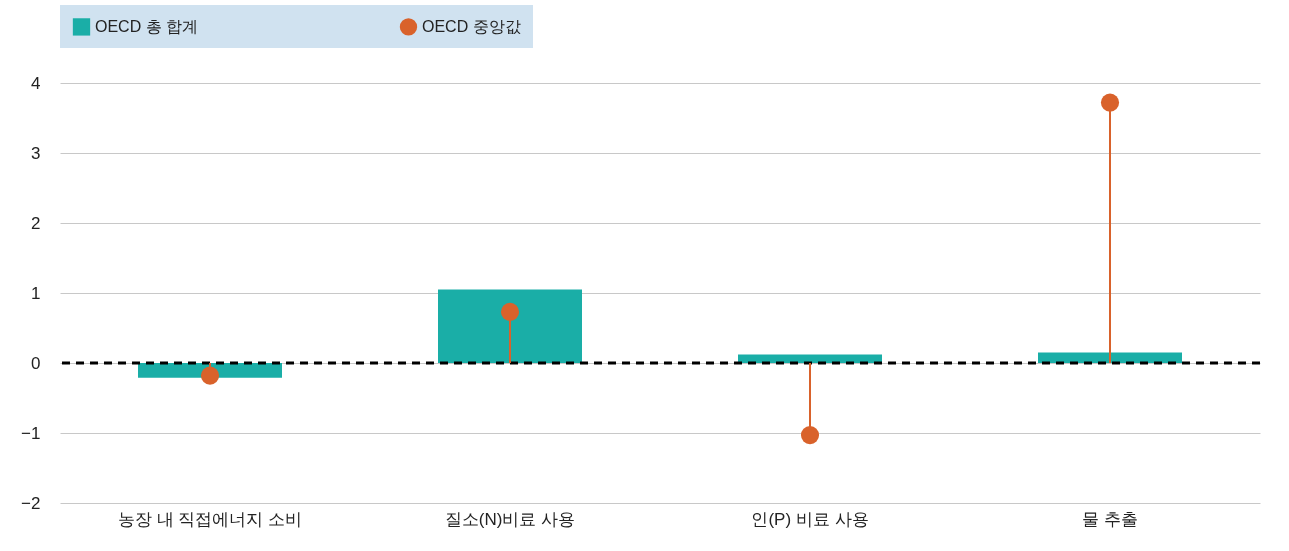  I want to click on y-tick-label: 3, so click(36, 153).